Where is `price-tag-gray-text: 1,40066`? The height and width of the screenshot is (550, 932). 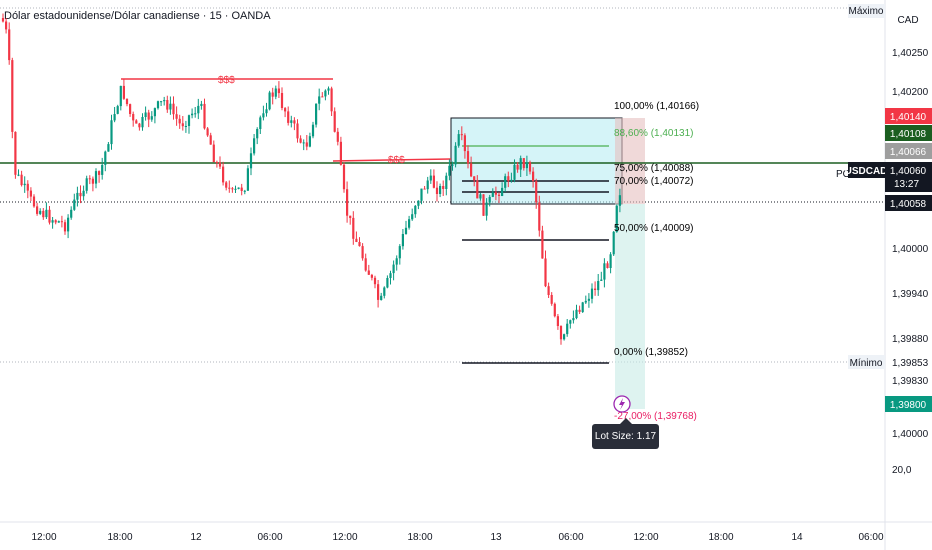
price-tag-gray-text: 1,40066 is located at coordinates (908, 152).